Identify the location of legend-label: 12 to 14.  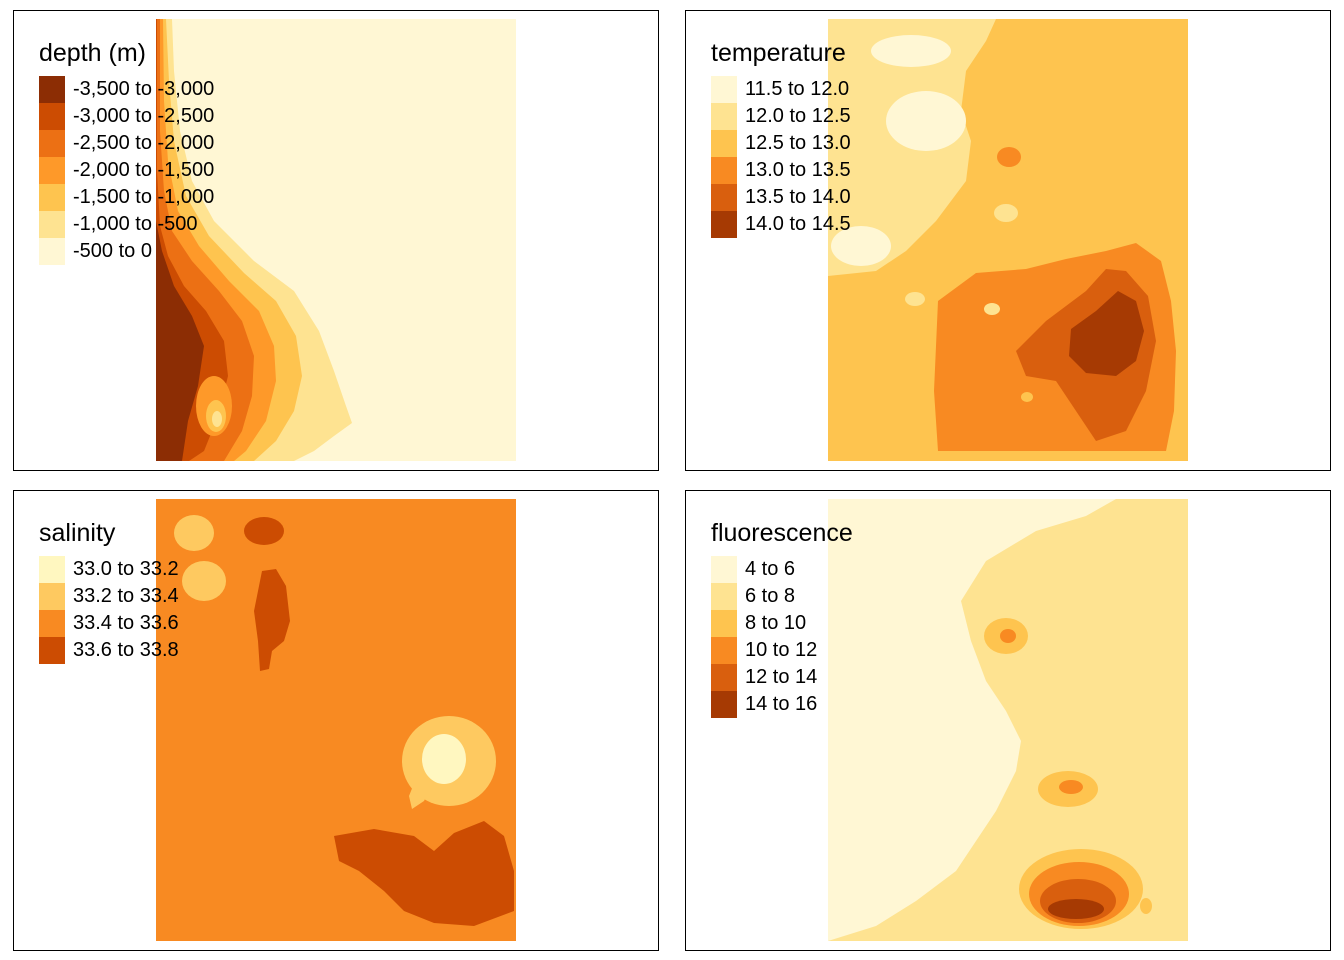
(781, 677).